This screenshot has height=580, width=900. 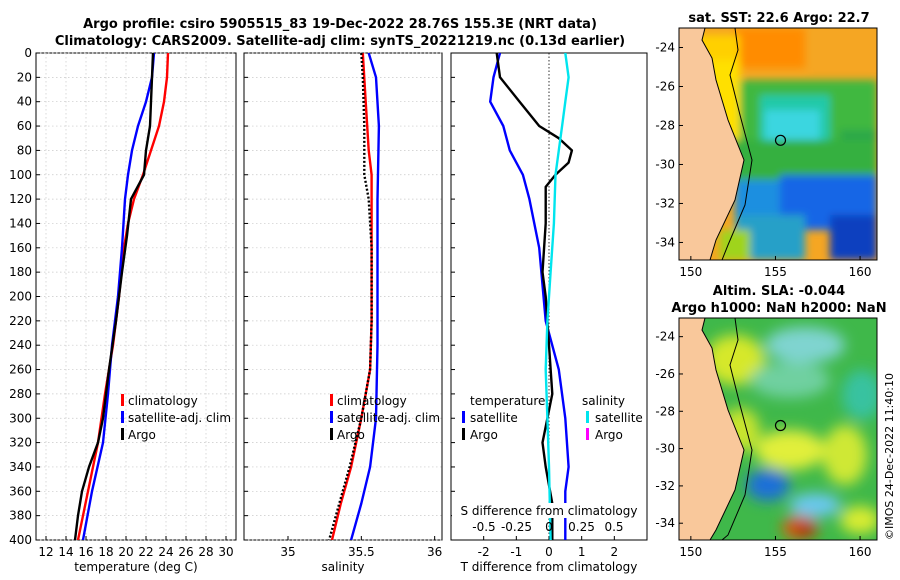 I want to click on sla-color-field, so click(x=791, y=433).